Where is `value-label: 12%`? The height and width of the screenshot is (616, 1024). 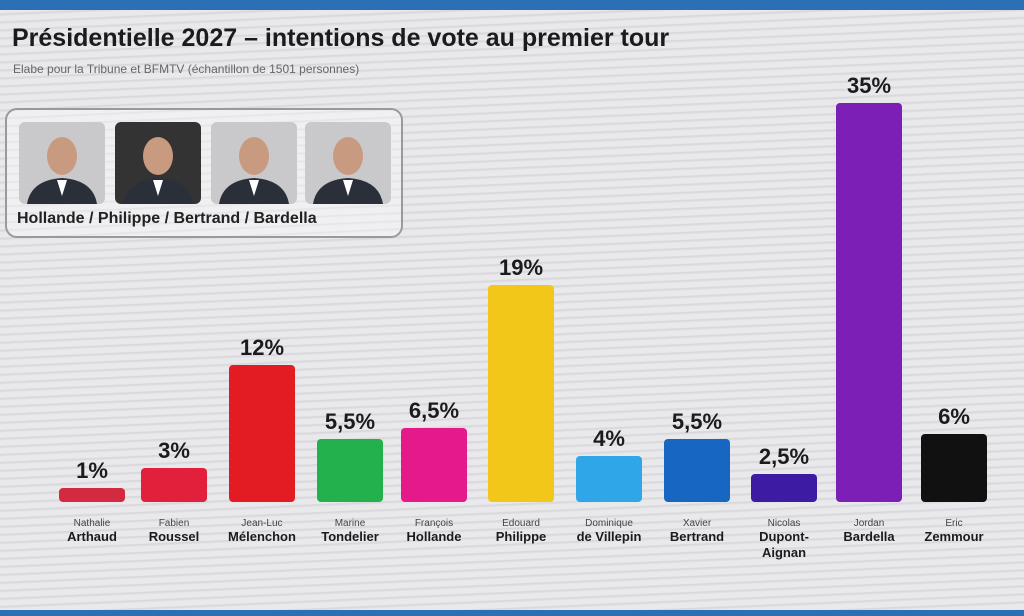
value-label: 12% is located at coordinates (262, 348).